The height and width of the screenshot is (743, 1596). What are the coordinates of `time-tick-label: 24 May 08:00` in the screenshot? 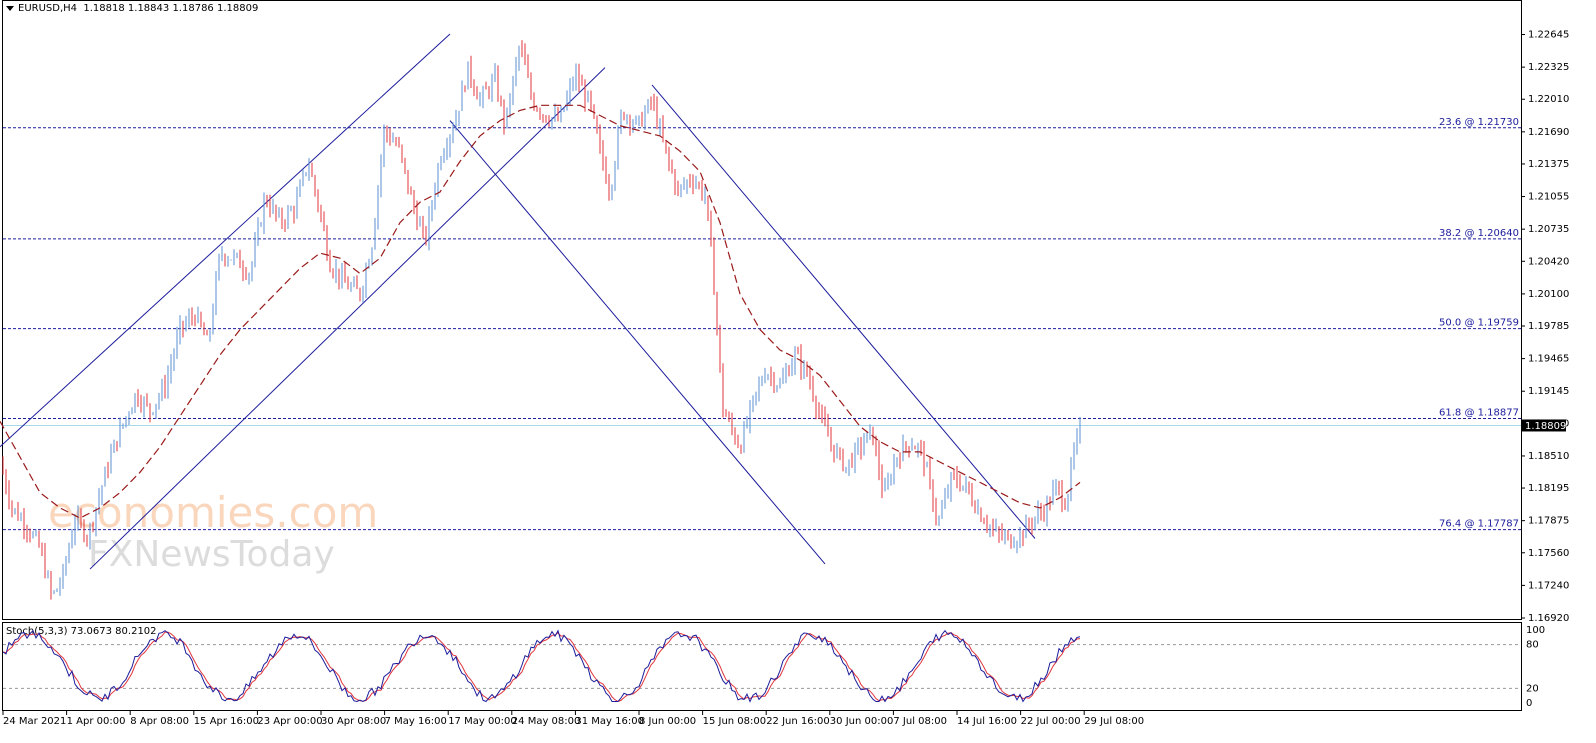 It's located at (546, 721).